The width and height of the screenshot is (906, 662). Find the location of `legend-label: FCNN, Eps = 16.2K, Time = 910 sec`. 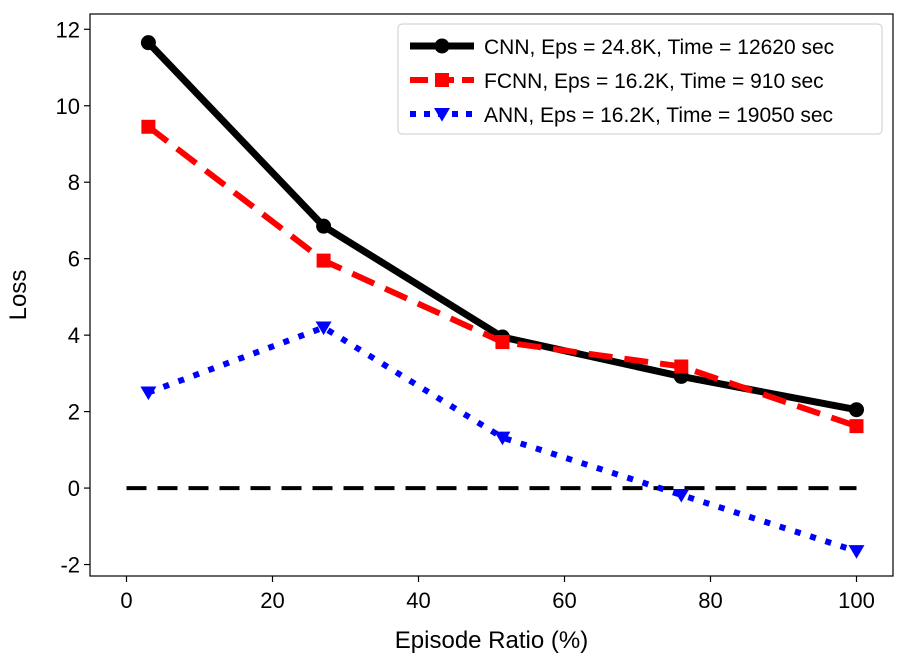

legend-label: FCNN, Eps = 16.2K, Time = 910 sec is located at coordinates (654, 81).